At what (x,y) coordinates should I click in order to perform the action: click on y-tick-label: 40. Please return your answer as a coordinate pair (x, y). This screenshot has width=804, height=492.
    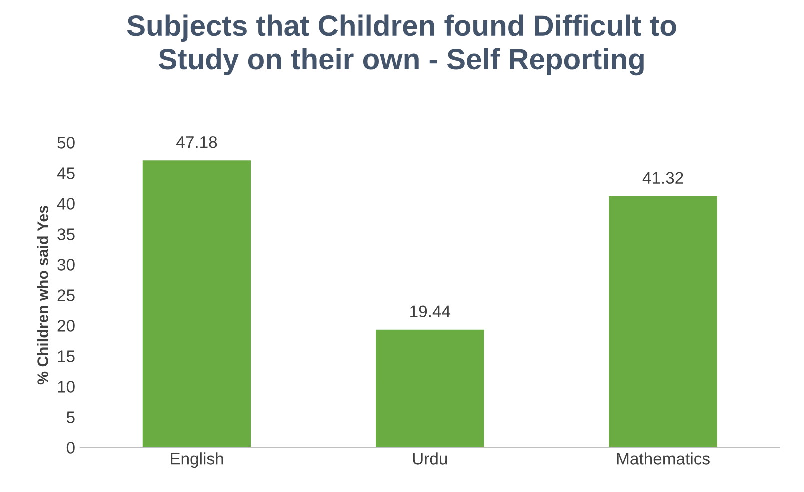
    Looking at the image, I should click on (66, 204).